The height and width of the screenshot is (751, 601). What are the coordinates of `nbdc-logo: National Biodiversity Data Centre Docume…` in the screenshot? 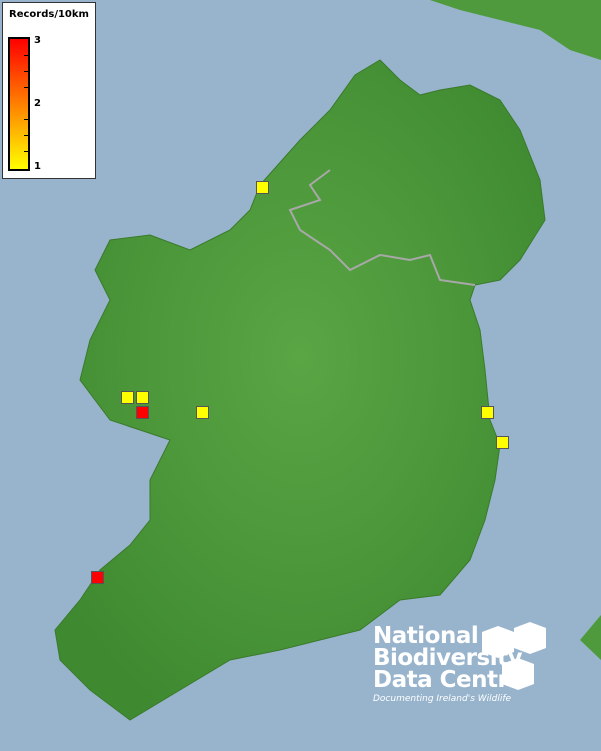 It's located at (448, 664).